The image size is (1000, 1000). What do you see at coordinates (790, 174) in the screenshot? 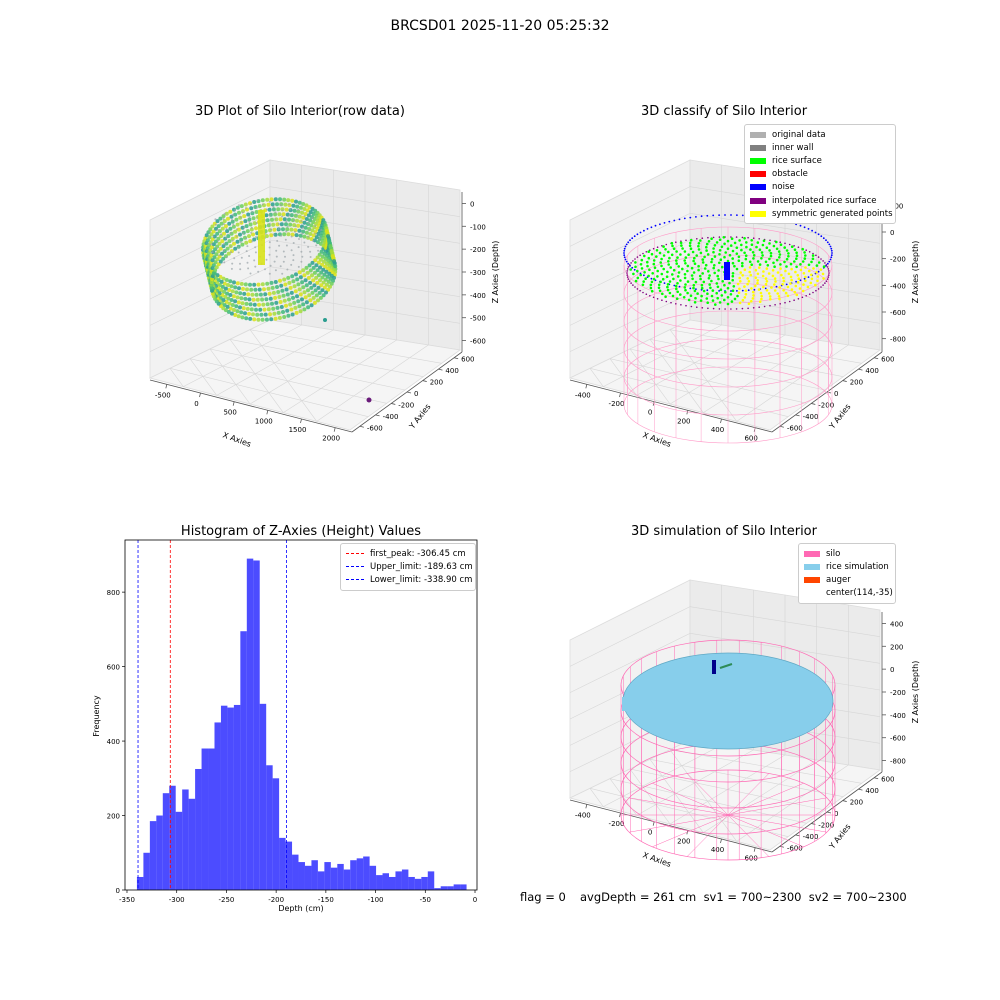
I see `legend-label: obstacle` at bounding box center [790, 174].